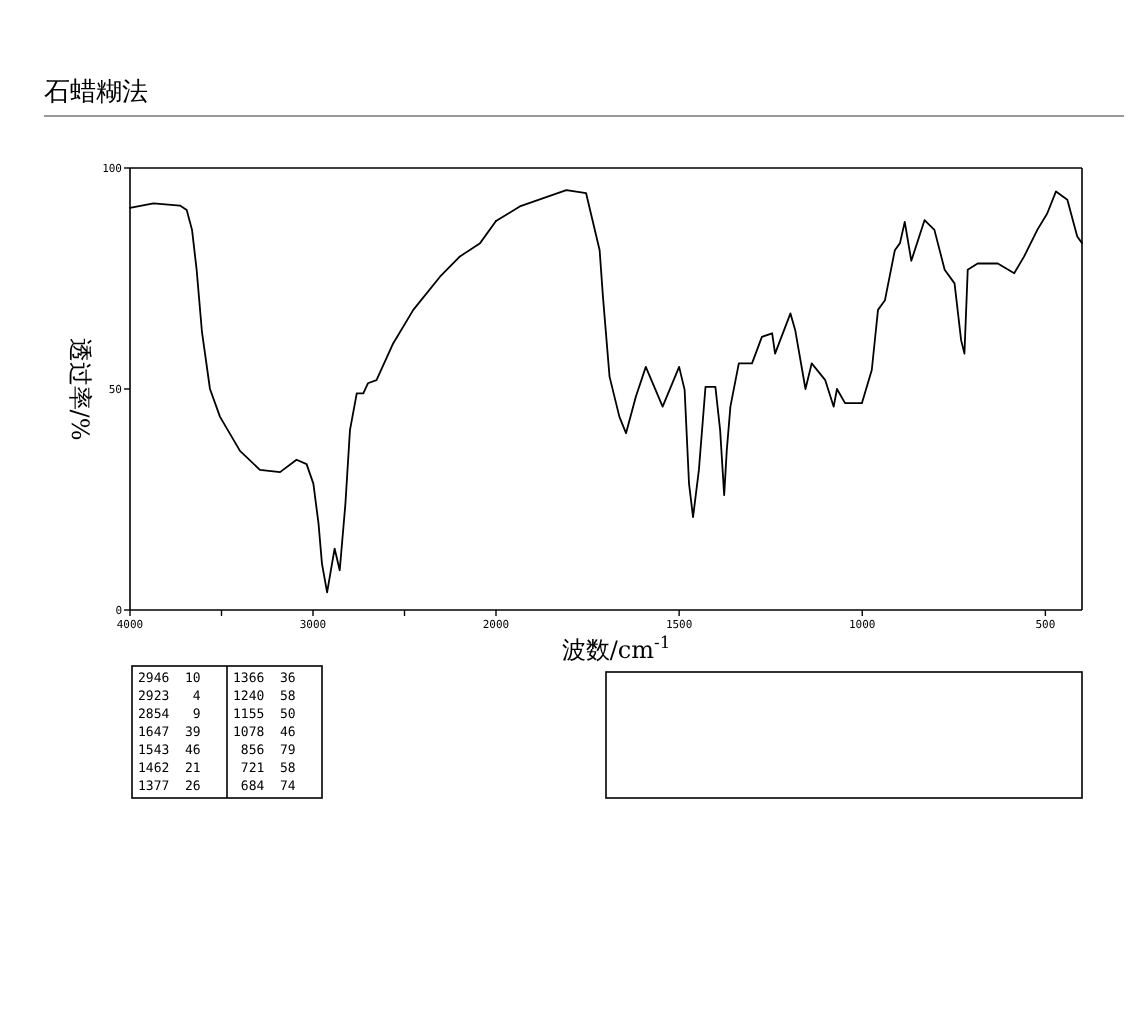 Image resolution: width=1140 pixels, height=1022 pixels. What do you see at coordinates (616, 648) in the screenshot?
I see `x-axis-title: 波数/cm$^{-1}$` at bounding box center [616, 648].